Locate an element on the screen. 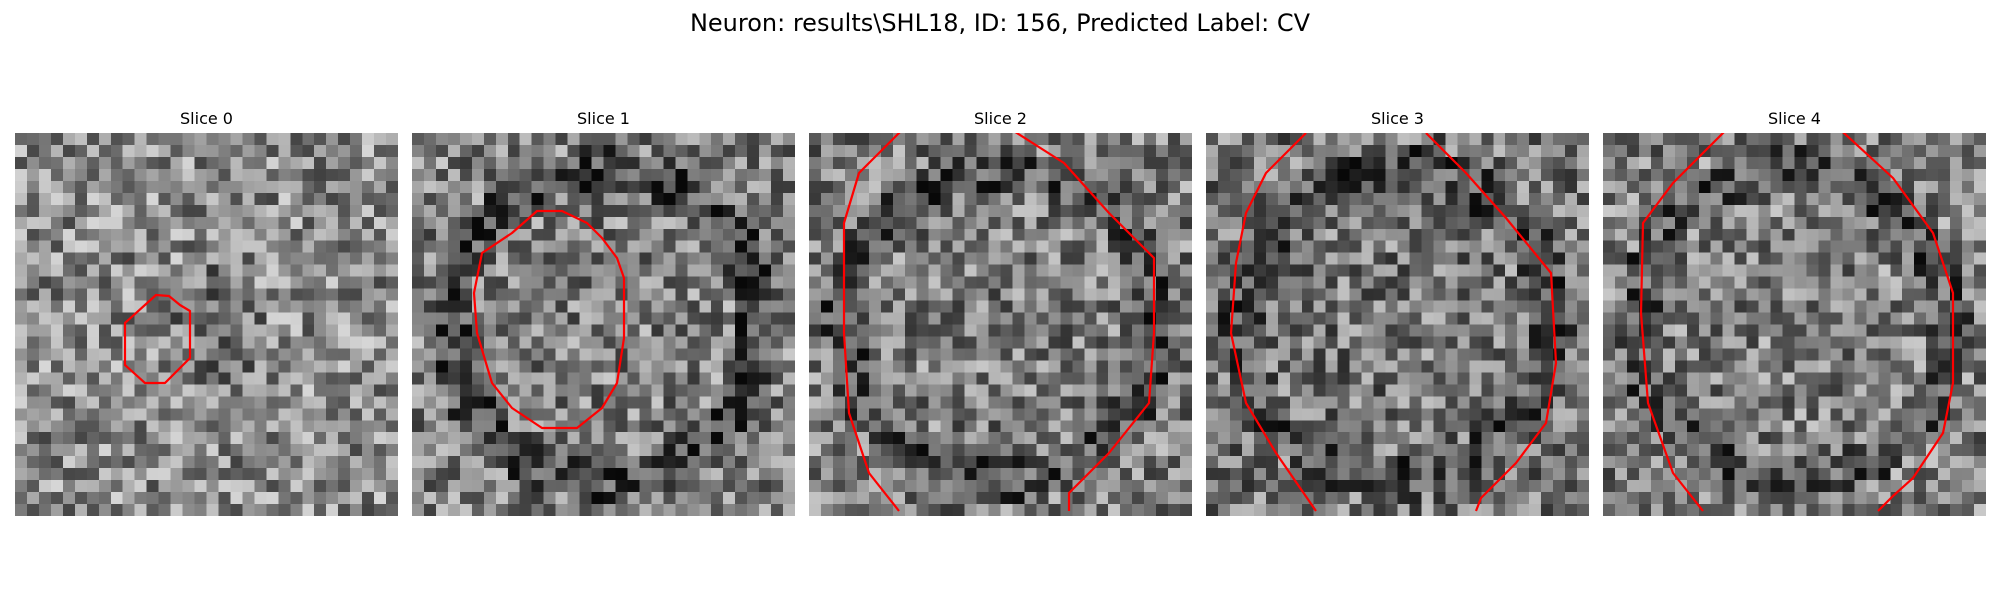  panel-title: Slice 3 is located at coordinates (1397, 118).